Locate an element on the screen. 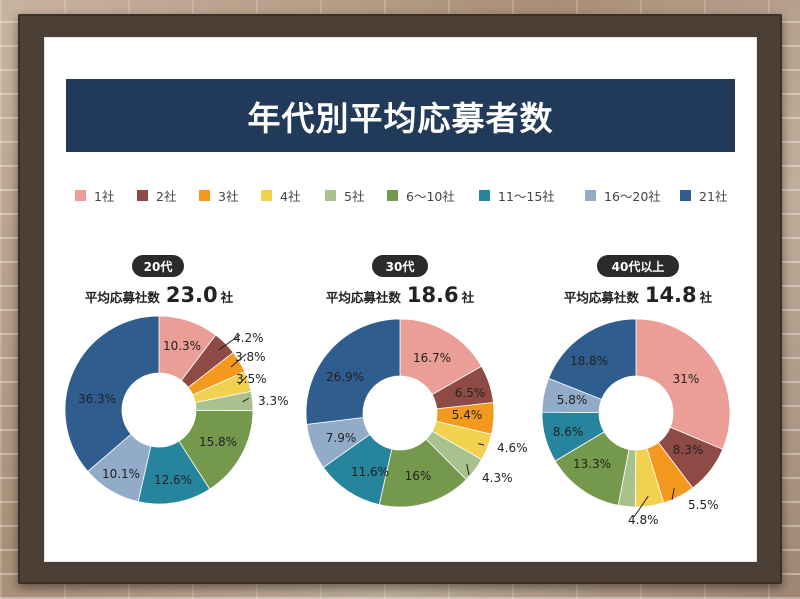 The height and width of the screenshot is (599, 800). slice-label: 3.3% is located at coordinates (273, 401).